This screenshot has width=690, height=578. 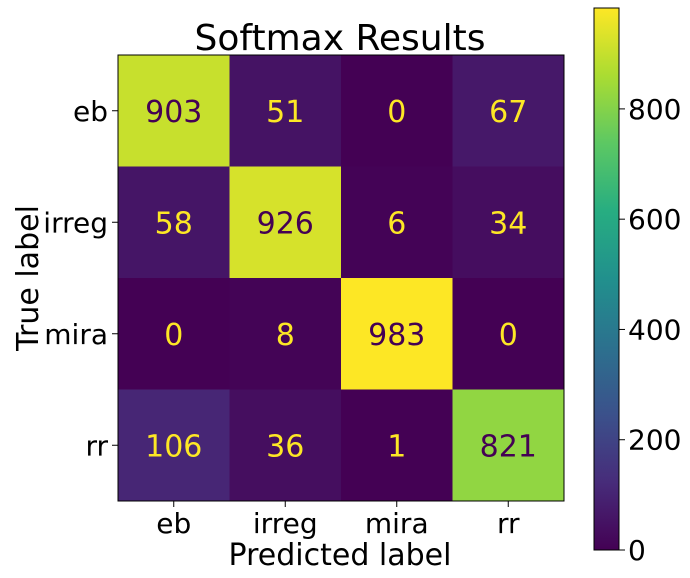 I want to click on y-axis-label: True label, so click(x=28, y=278).